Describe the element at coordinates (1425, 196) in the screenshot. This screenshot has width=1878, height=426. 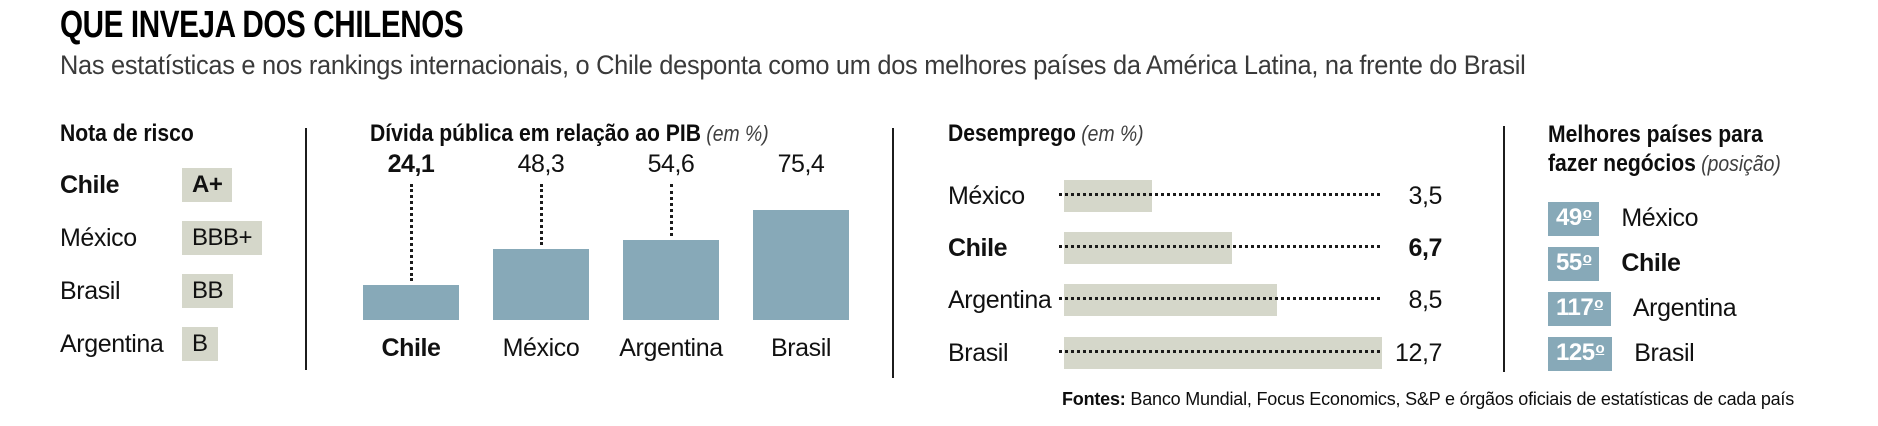
I see `bar-value-label: 3,5` at that location.